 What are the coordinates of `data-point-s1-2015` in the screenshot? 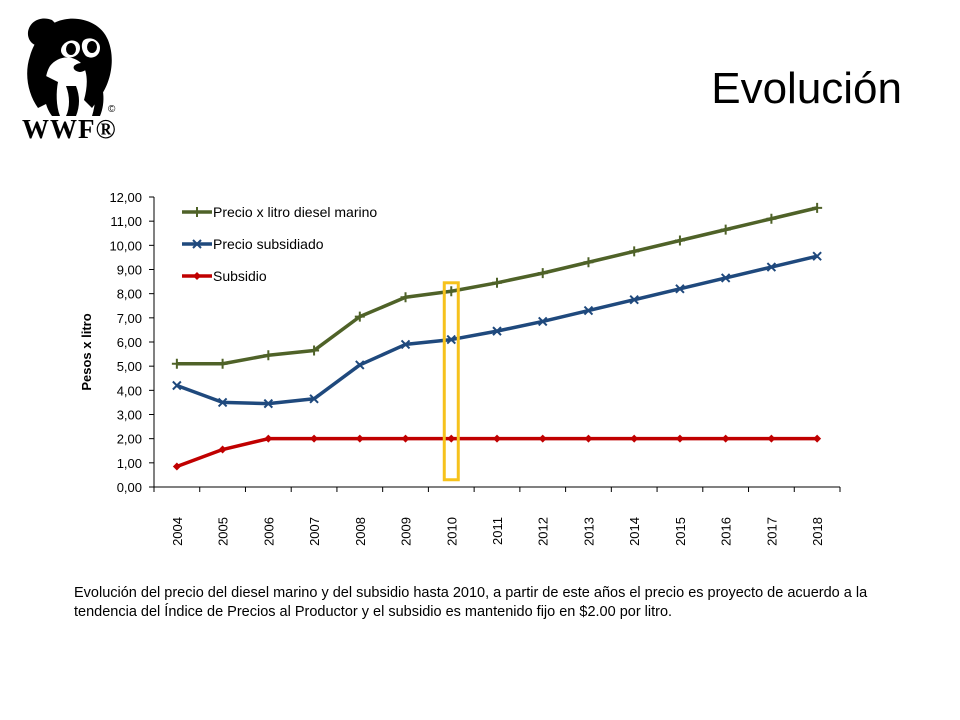 It's located at (680, 289).